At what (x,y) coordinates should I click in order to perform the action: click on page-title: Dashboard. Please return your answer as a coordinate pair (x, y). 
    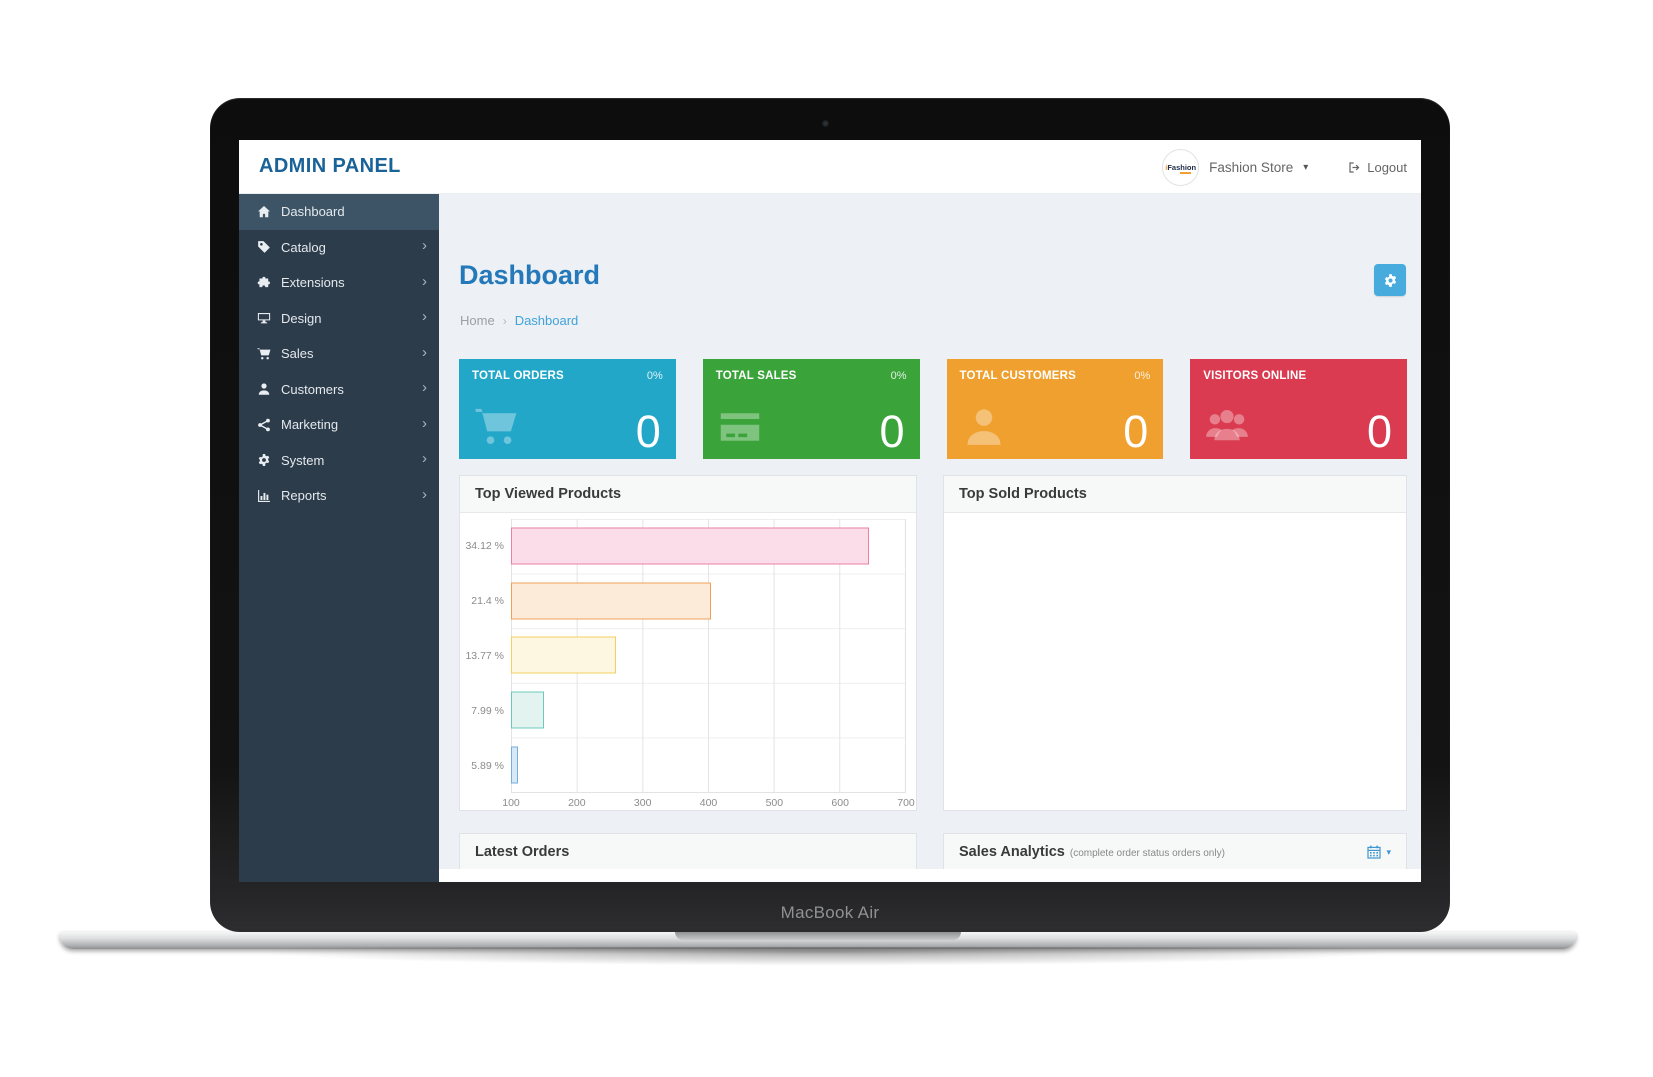
    Looking at the image, I should click on (530, 275).